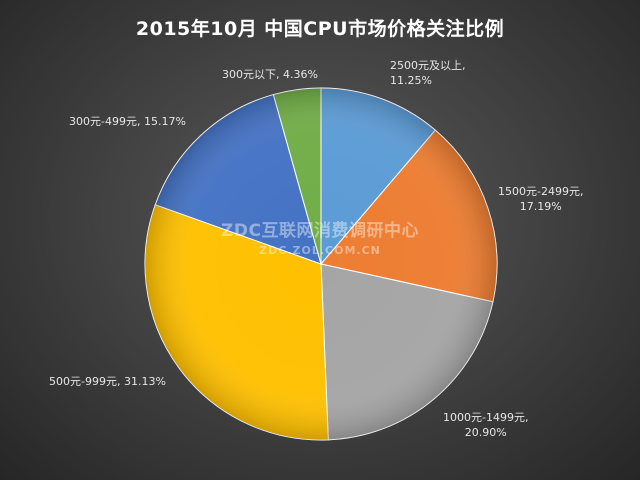 The width and height of the screenshot is (640, 480). I want to click on watermark-title: ZDC互联网消费调研中心, so click(320, 231).